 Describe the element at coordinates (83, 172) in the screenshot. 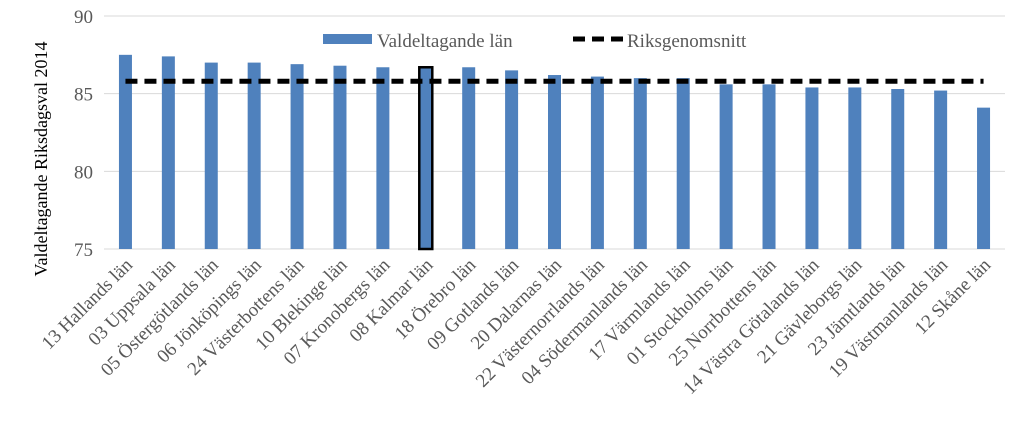

I see `y-tick-label: 80` at that location.